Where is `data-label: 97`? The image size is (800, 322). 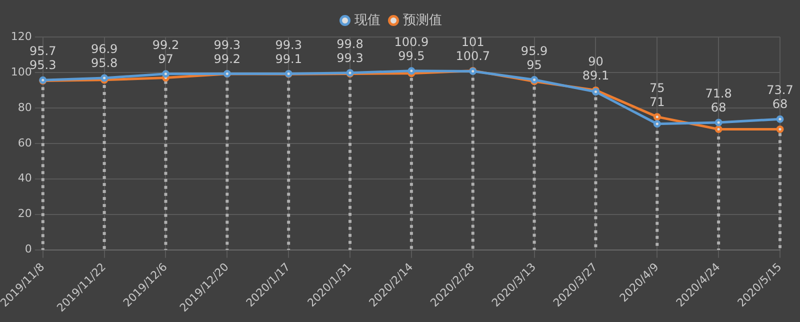
data-label: 97 is located at coordinates (166, 59).